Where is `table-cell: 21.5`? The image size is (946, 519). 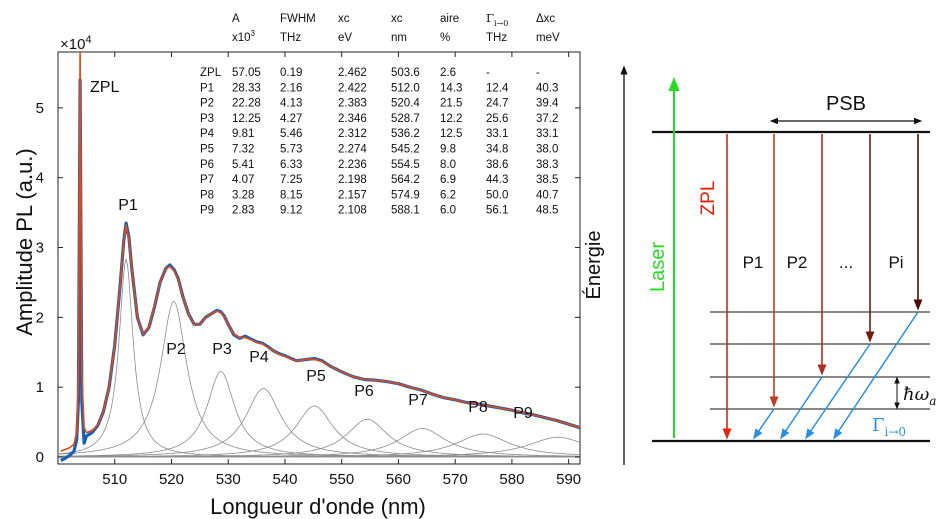 table-cell: 21.5 is located at coordinates (451, 104).